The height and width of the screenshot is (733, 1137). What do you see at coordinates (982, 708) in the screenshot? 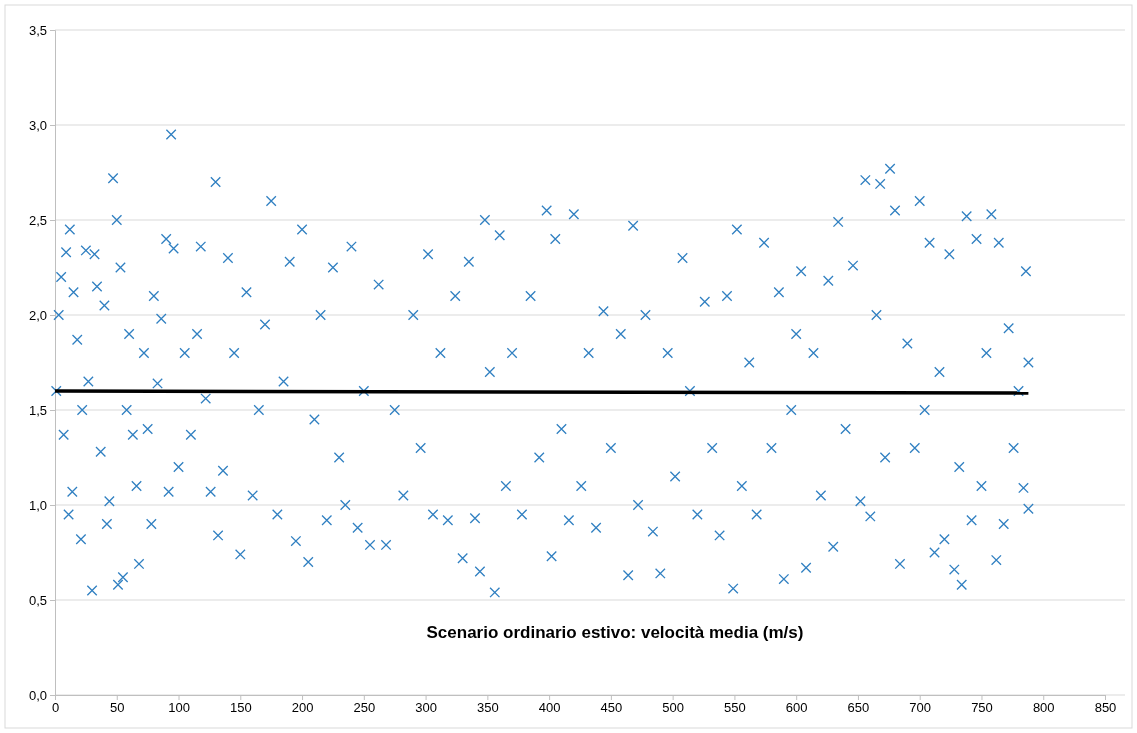
I see `x-tick-label: 750` at bounding box center [982, 708].